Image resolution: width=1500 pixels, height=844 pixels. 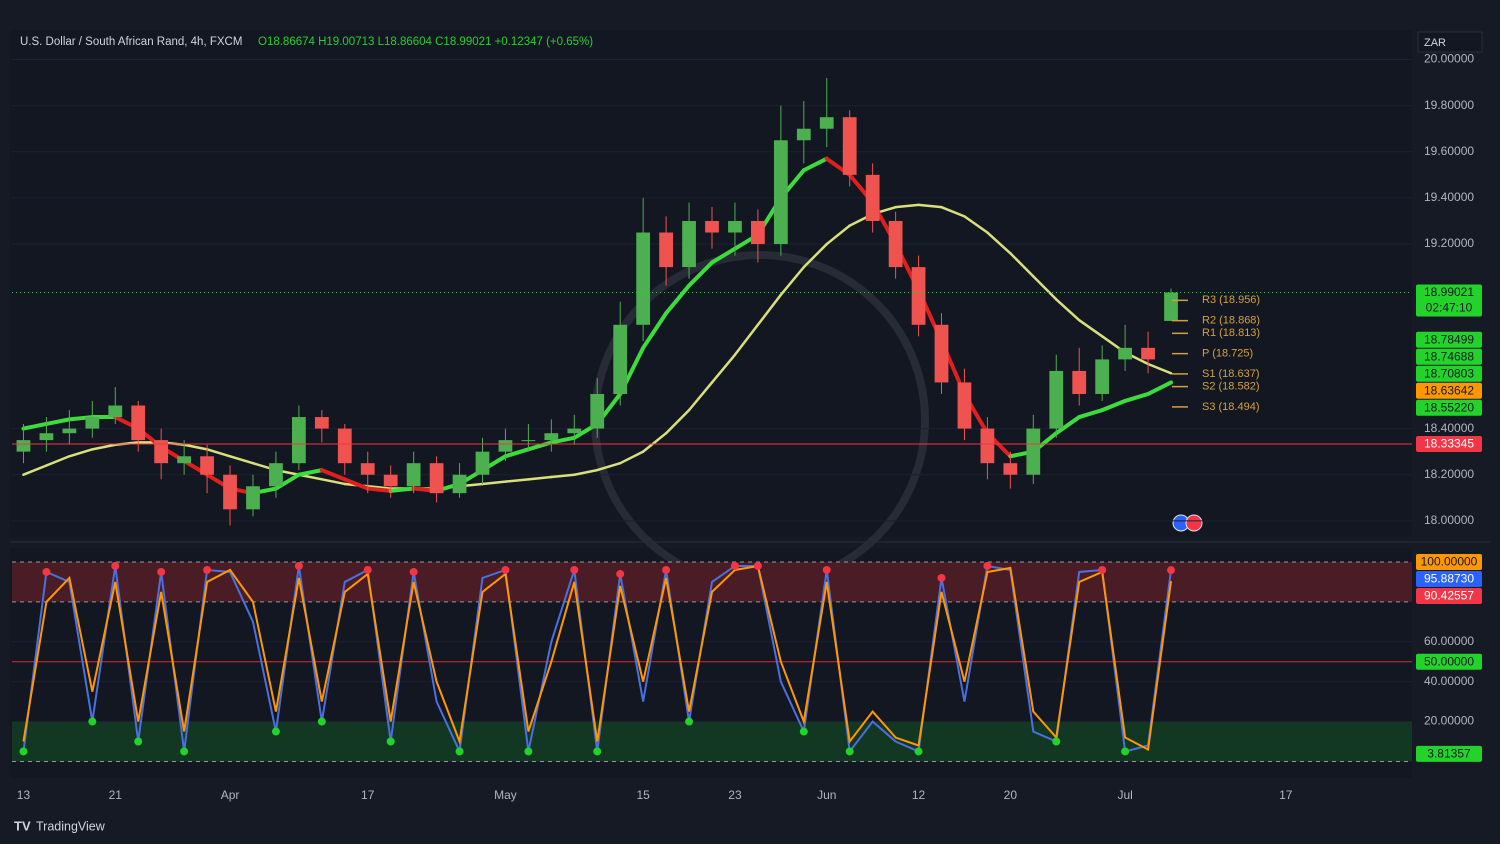 I want to click on price-tag-label: 18.63642, so click(x=1449, y=390).